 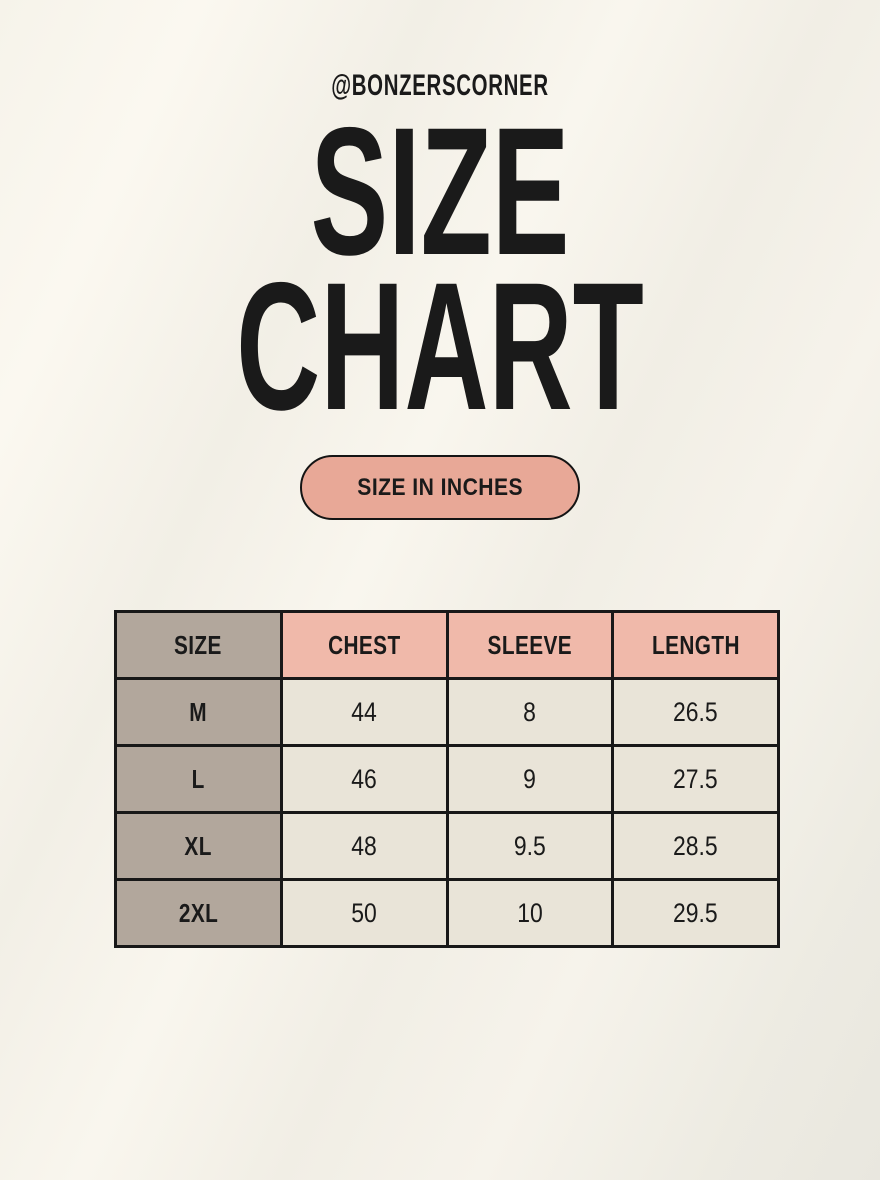 I want to click on sleeve-value-cell: 10, so click(x=530, y=913).